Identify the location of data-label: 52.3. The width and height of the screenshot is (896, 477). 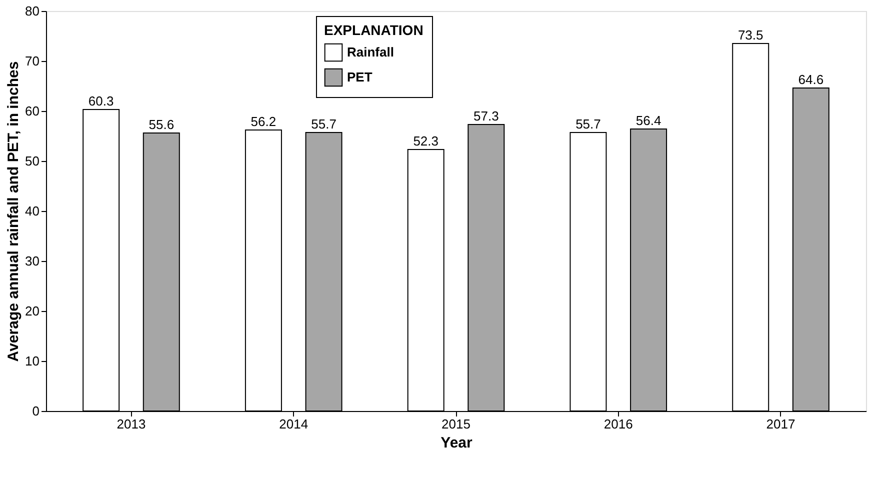
(425, 141).